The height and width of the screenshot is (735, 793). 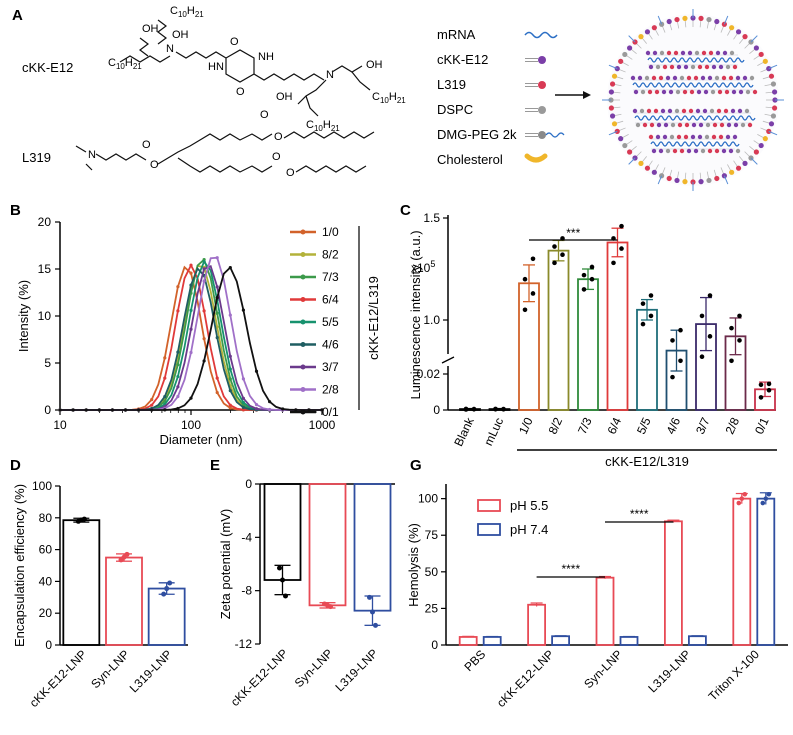 I want to click on legend-label: pH 7.4, so click(x=529, y=529).